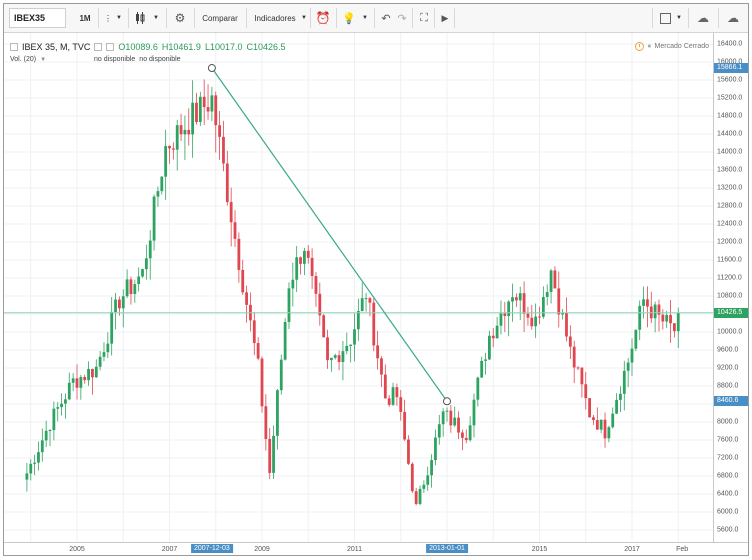  What do you see at coordinates (730, 224) in the screenshot?
I see `price-tick-label: 12400.0` at bounding box center [730, 224].